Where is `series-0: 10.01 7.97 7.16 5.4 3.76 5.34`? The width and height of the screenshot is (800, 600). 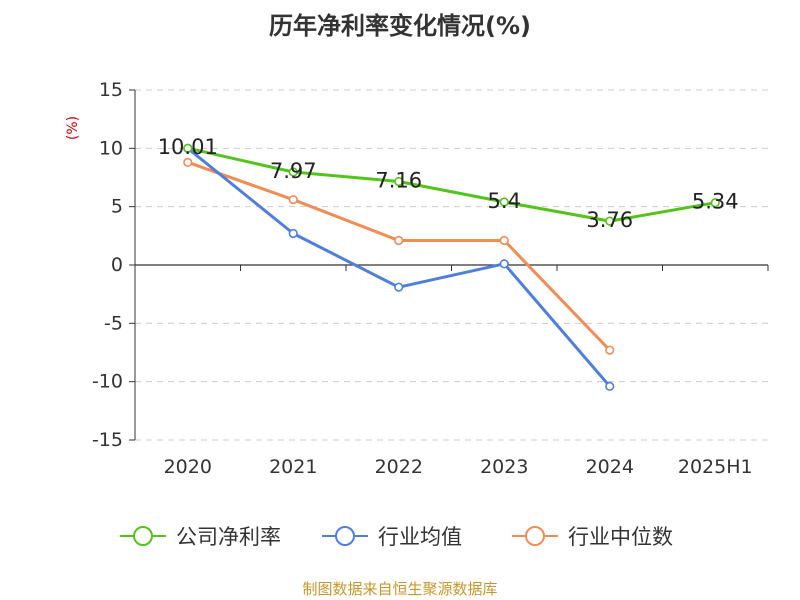 series-0: 10.01 7.97 7.16 5.4 3.76 5.34 is located at coordinates (448, 183).